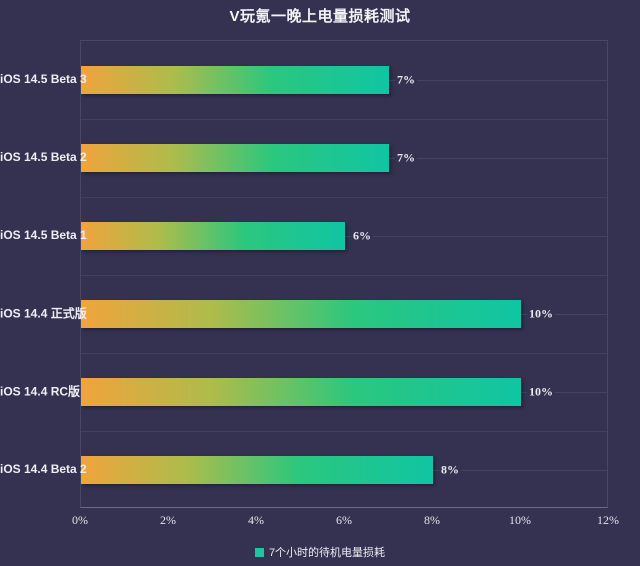 This screenshot has height=566, width=640. What do you see at coordinates (43, 469) in the screenshot?
I see `category-label: iOS 14.4 Beta 2` at bounding box center [43, 469].